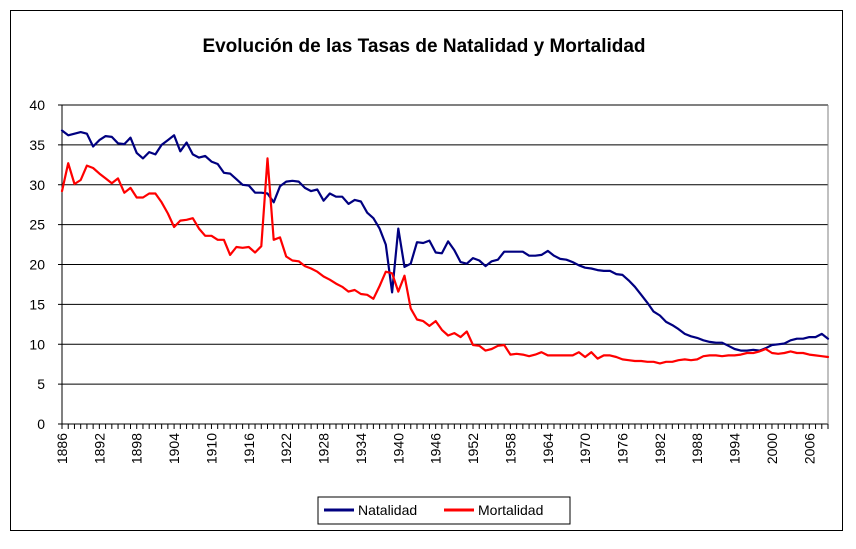 This screenshot has height=549, width=856. Describe the element at coordinates (137, 448) in the screenshot. I see `x-tick-label: 1898` at that location.